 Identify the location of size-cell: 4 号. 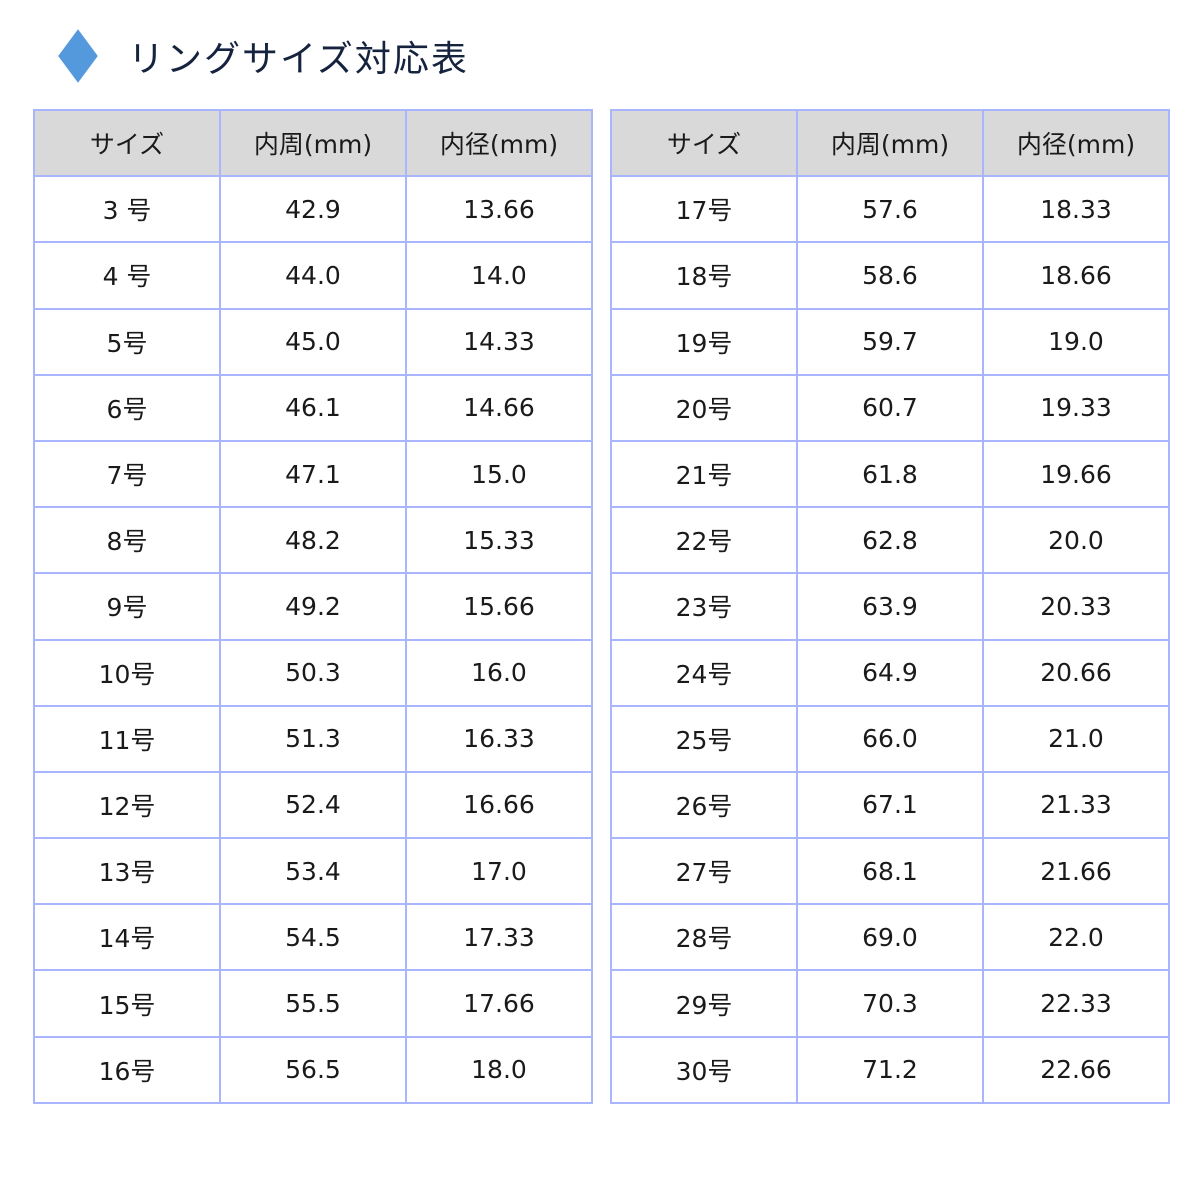
(127, 275).